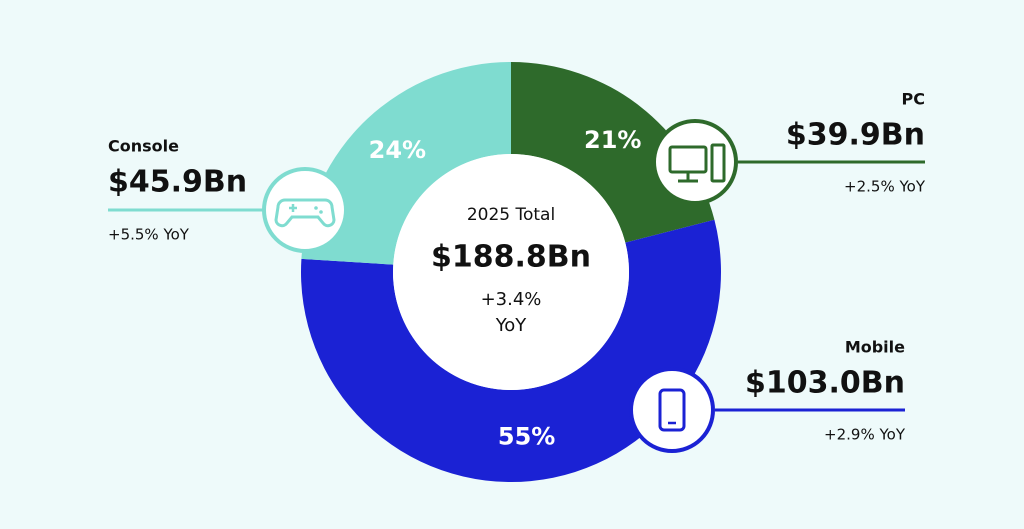  Describe the element at coordinates (149, 235) in the screenshot. I see `category-growth: +5.5% YoY` at that location.